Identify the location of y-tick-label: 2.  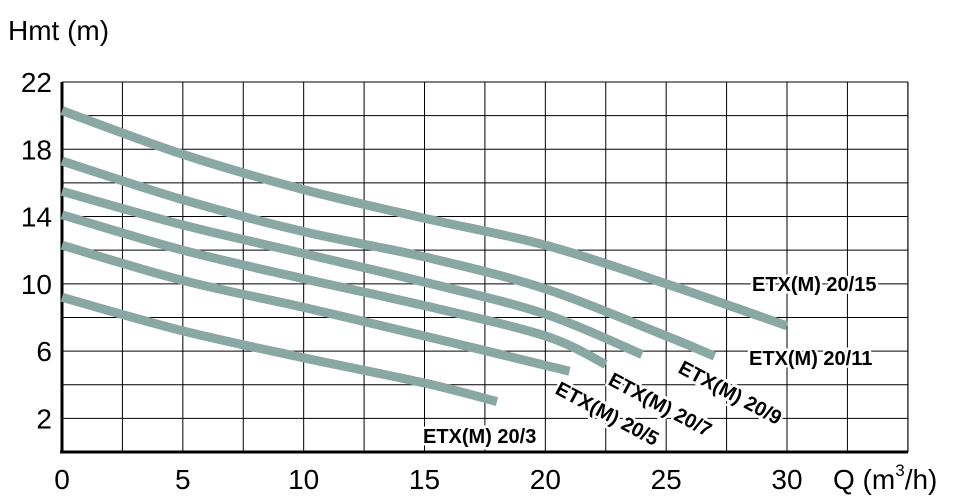
(44, 418).